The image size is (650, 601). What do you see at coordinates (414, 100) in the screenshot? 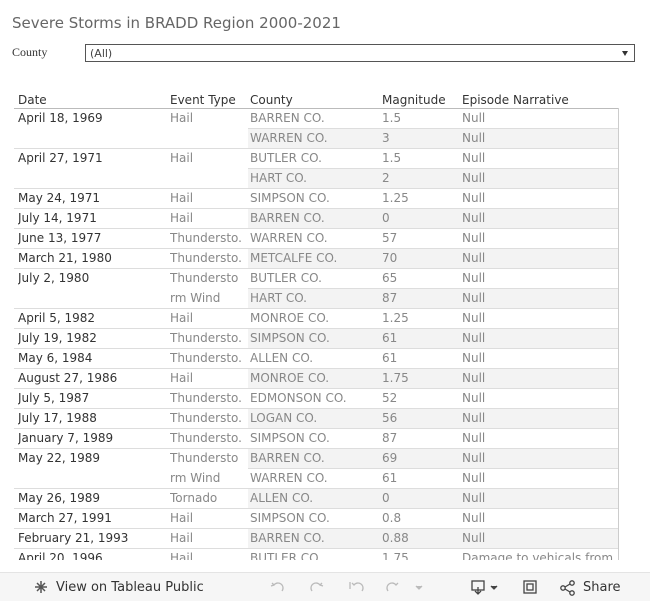
I see `column-header: Magnitude` at bounding box center [414, 100].